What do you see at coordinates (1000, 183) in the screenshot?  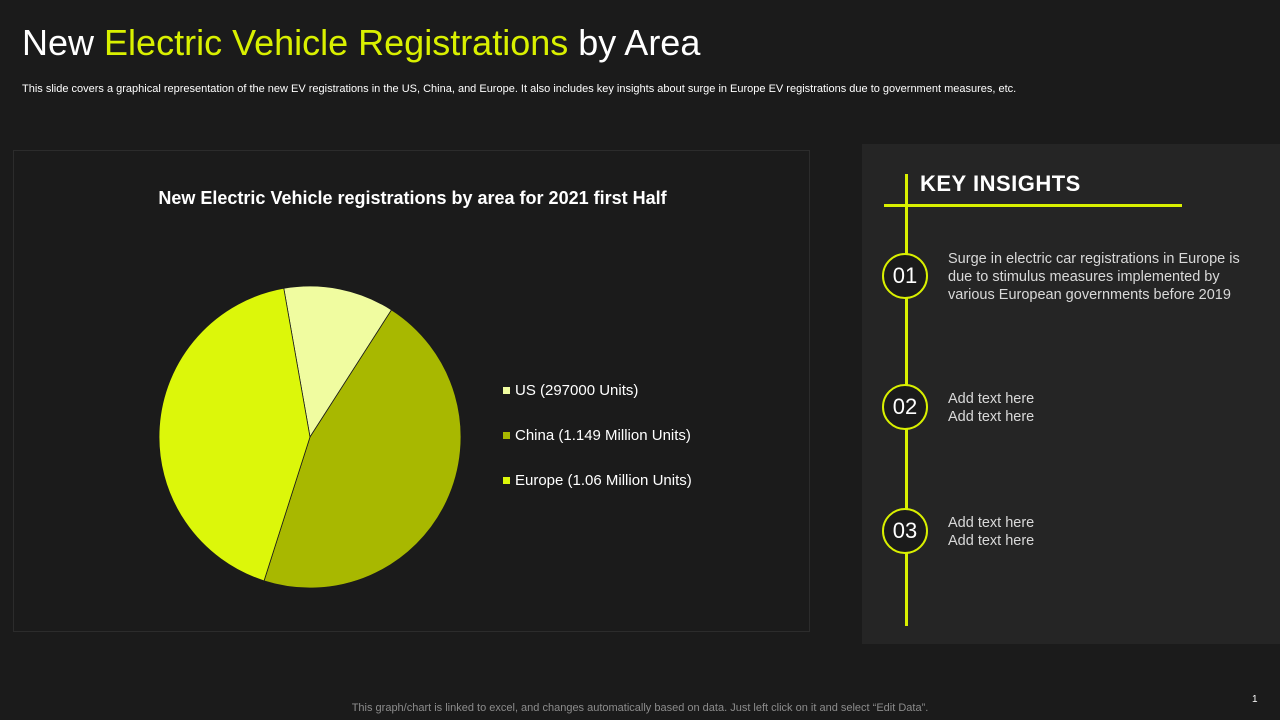 I see `key-insights-title: KEY INSIGHTS` at bounding box center [1000, 183].